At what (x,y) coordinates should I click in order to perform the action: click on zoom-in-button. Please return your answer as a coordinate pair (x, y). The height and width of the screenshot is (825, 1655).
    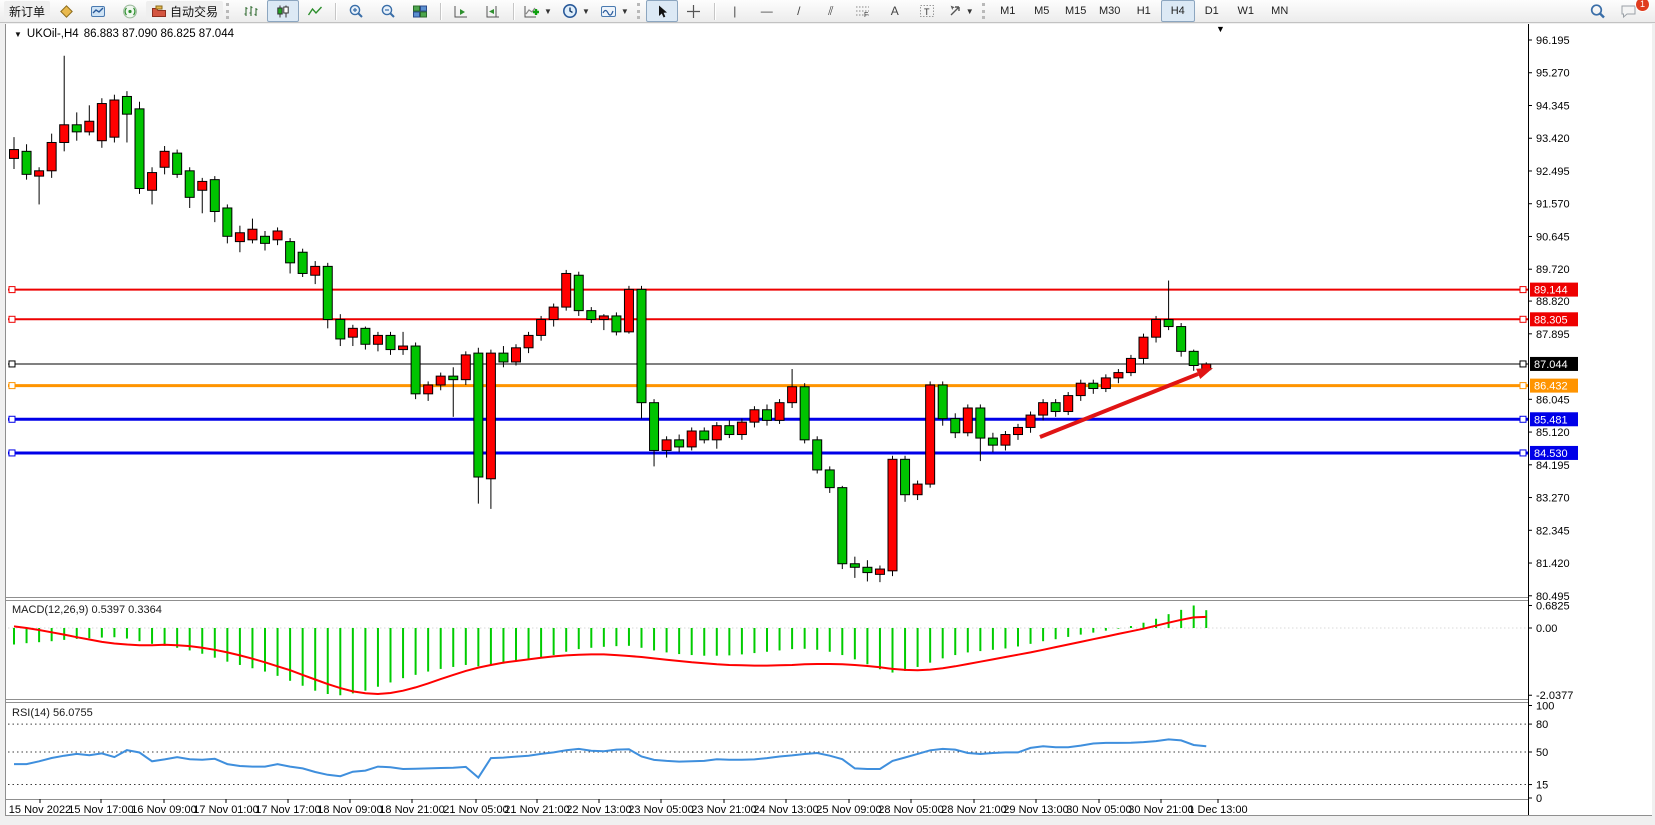
    Looking at the image, I should click on (356, 11).